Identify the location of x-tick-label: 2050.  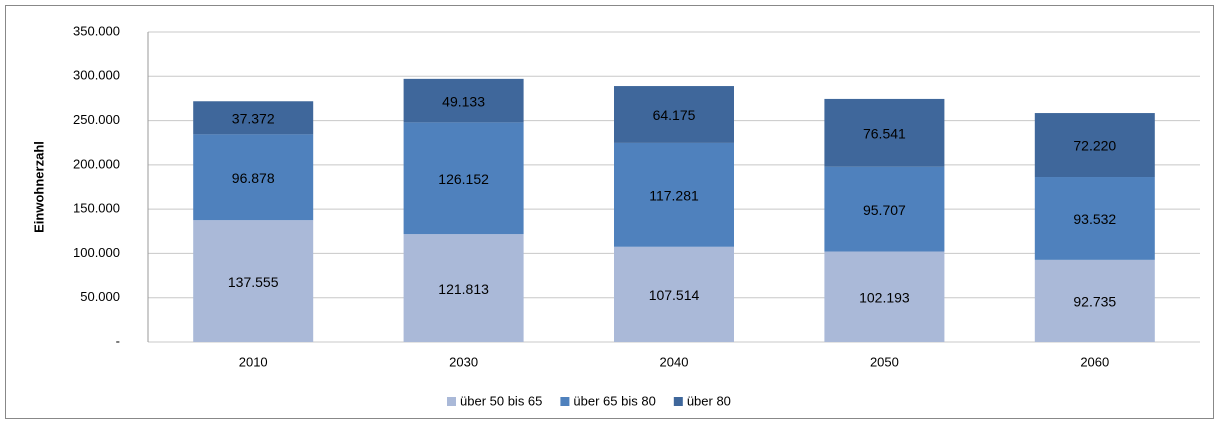
(884, 361).